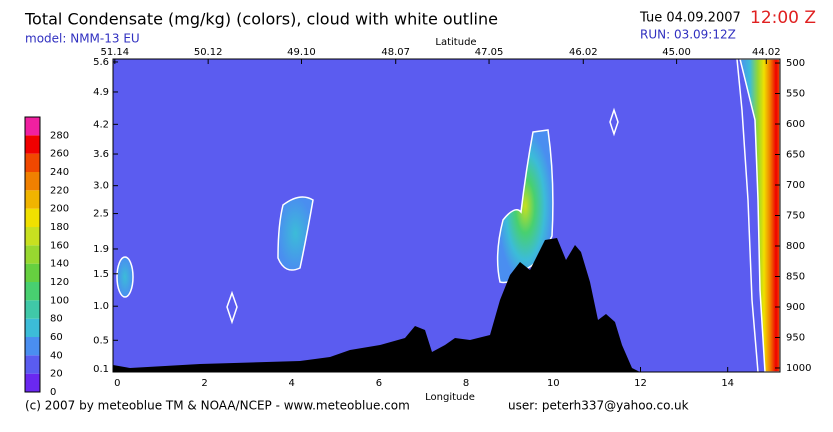 This screenshot has width=833, height=432. Describe the element at coordinates (101, 274) in the screenshot. I see `y-tick-label: 1.5` at that location.